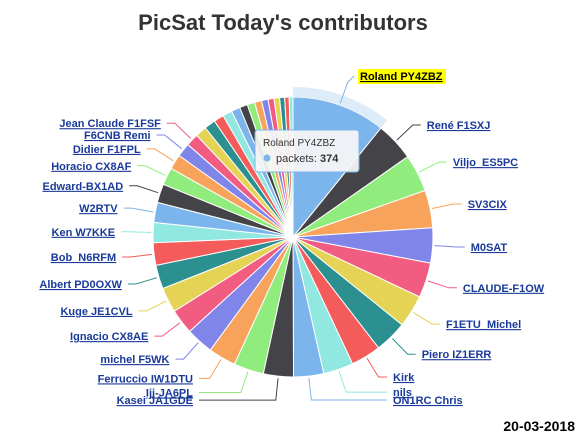 The width and height of the screenshot is (584, 440). What do you see at coordinates (107, 150) in the screenshot?
I see `slice-label-didier-f1fpl: Didier F1FPL` at bounding box center [107, 150].